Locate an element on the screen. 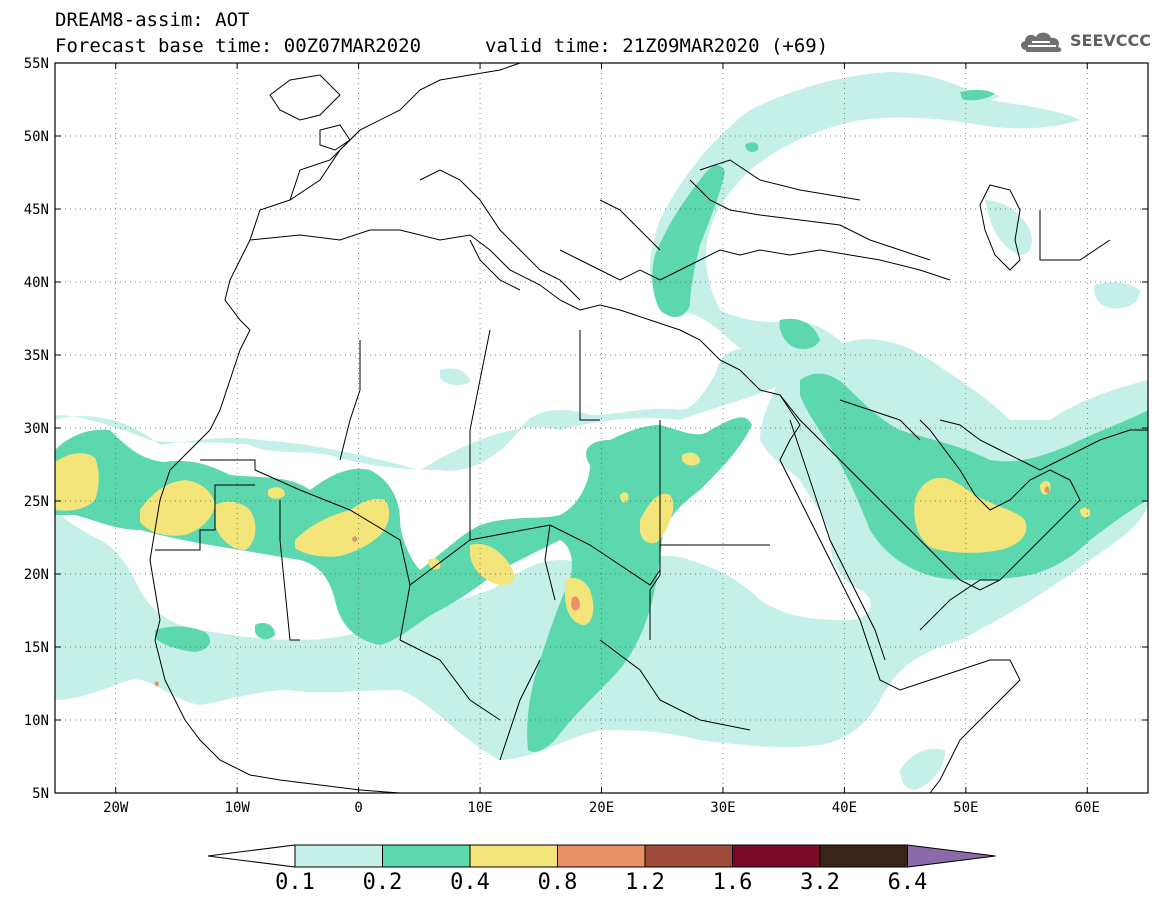 This screenshot has width=1165, height=905. legend-threshold-label: 0.2 is located at coordinates (383, 882).